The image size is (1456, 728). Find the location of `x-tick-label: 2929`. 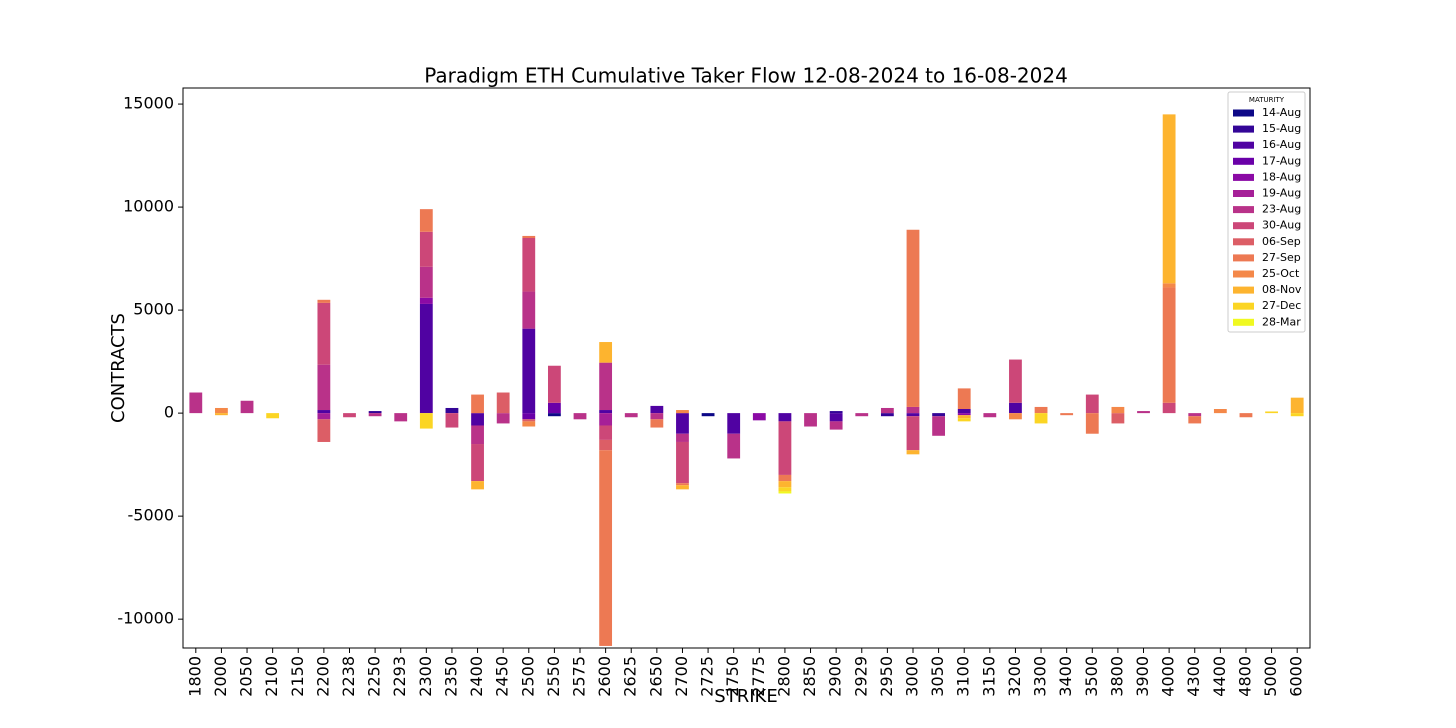

x-tick-label: 2929 is located at coordinates (860, 676).